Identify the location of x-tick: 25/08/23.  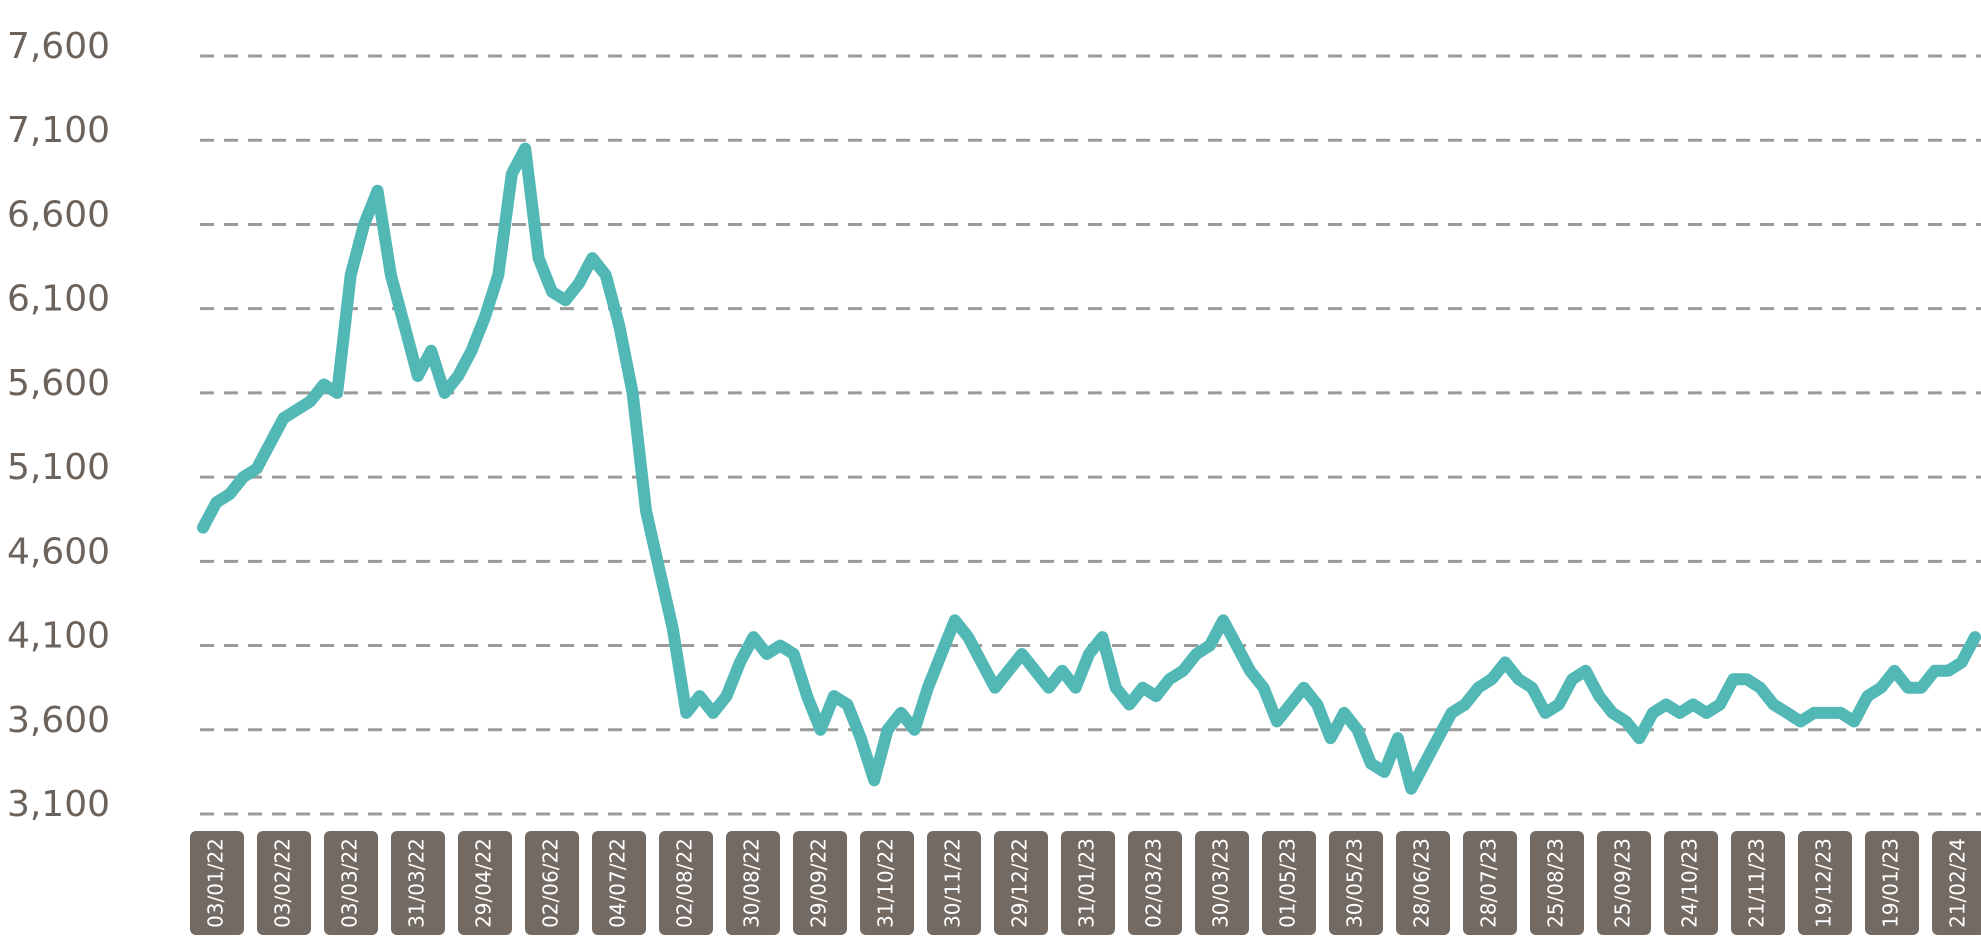
(1557, 883).